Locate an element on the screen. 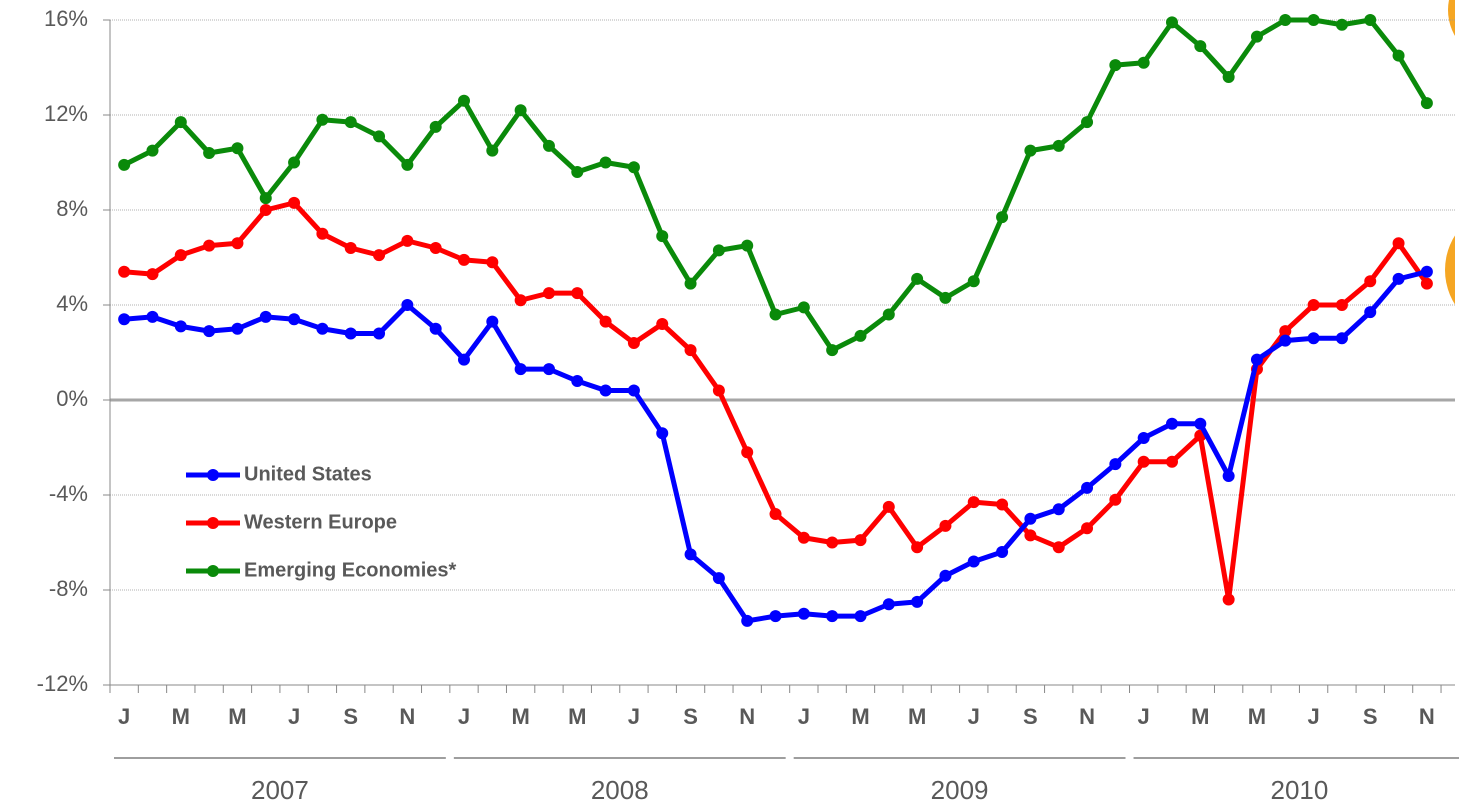  year-label: 2010 is located at coordinates (1300, 790).